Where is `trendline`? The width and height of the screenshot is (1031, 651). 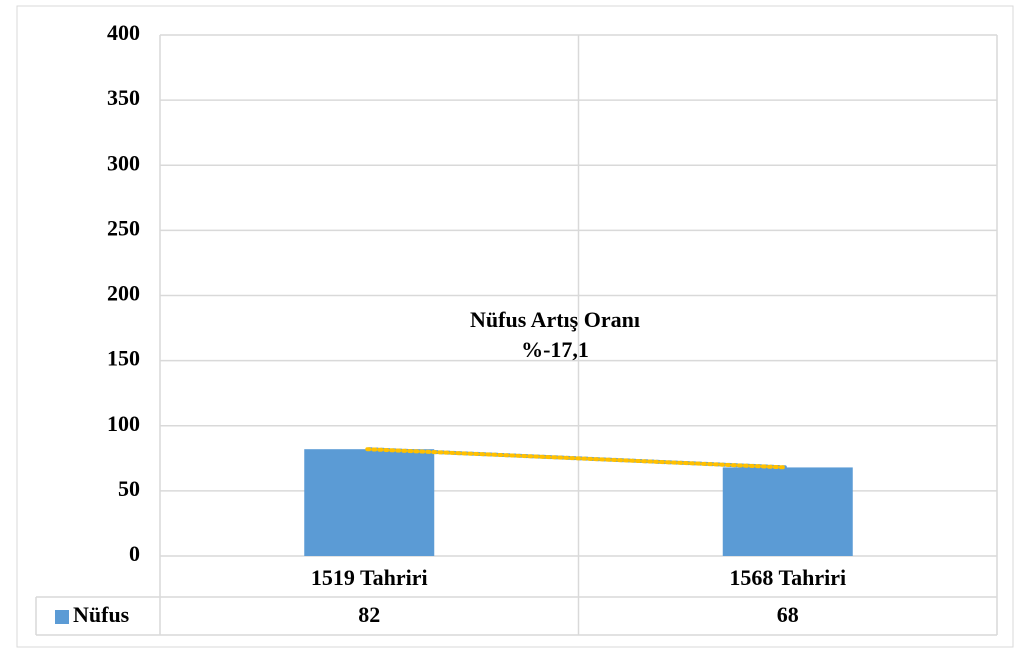
trendline is located at coordinates (576, 458).